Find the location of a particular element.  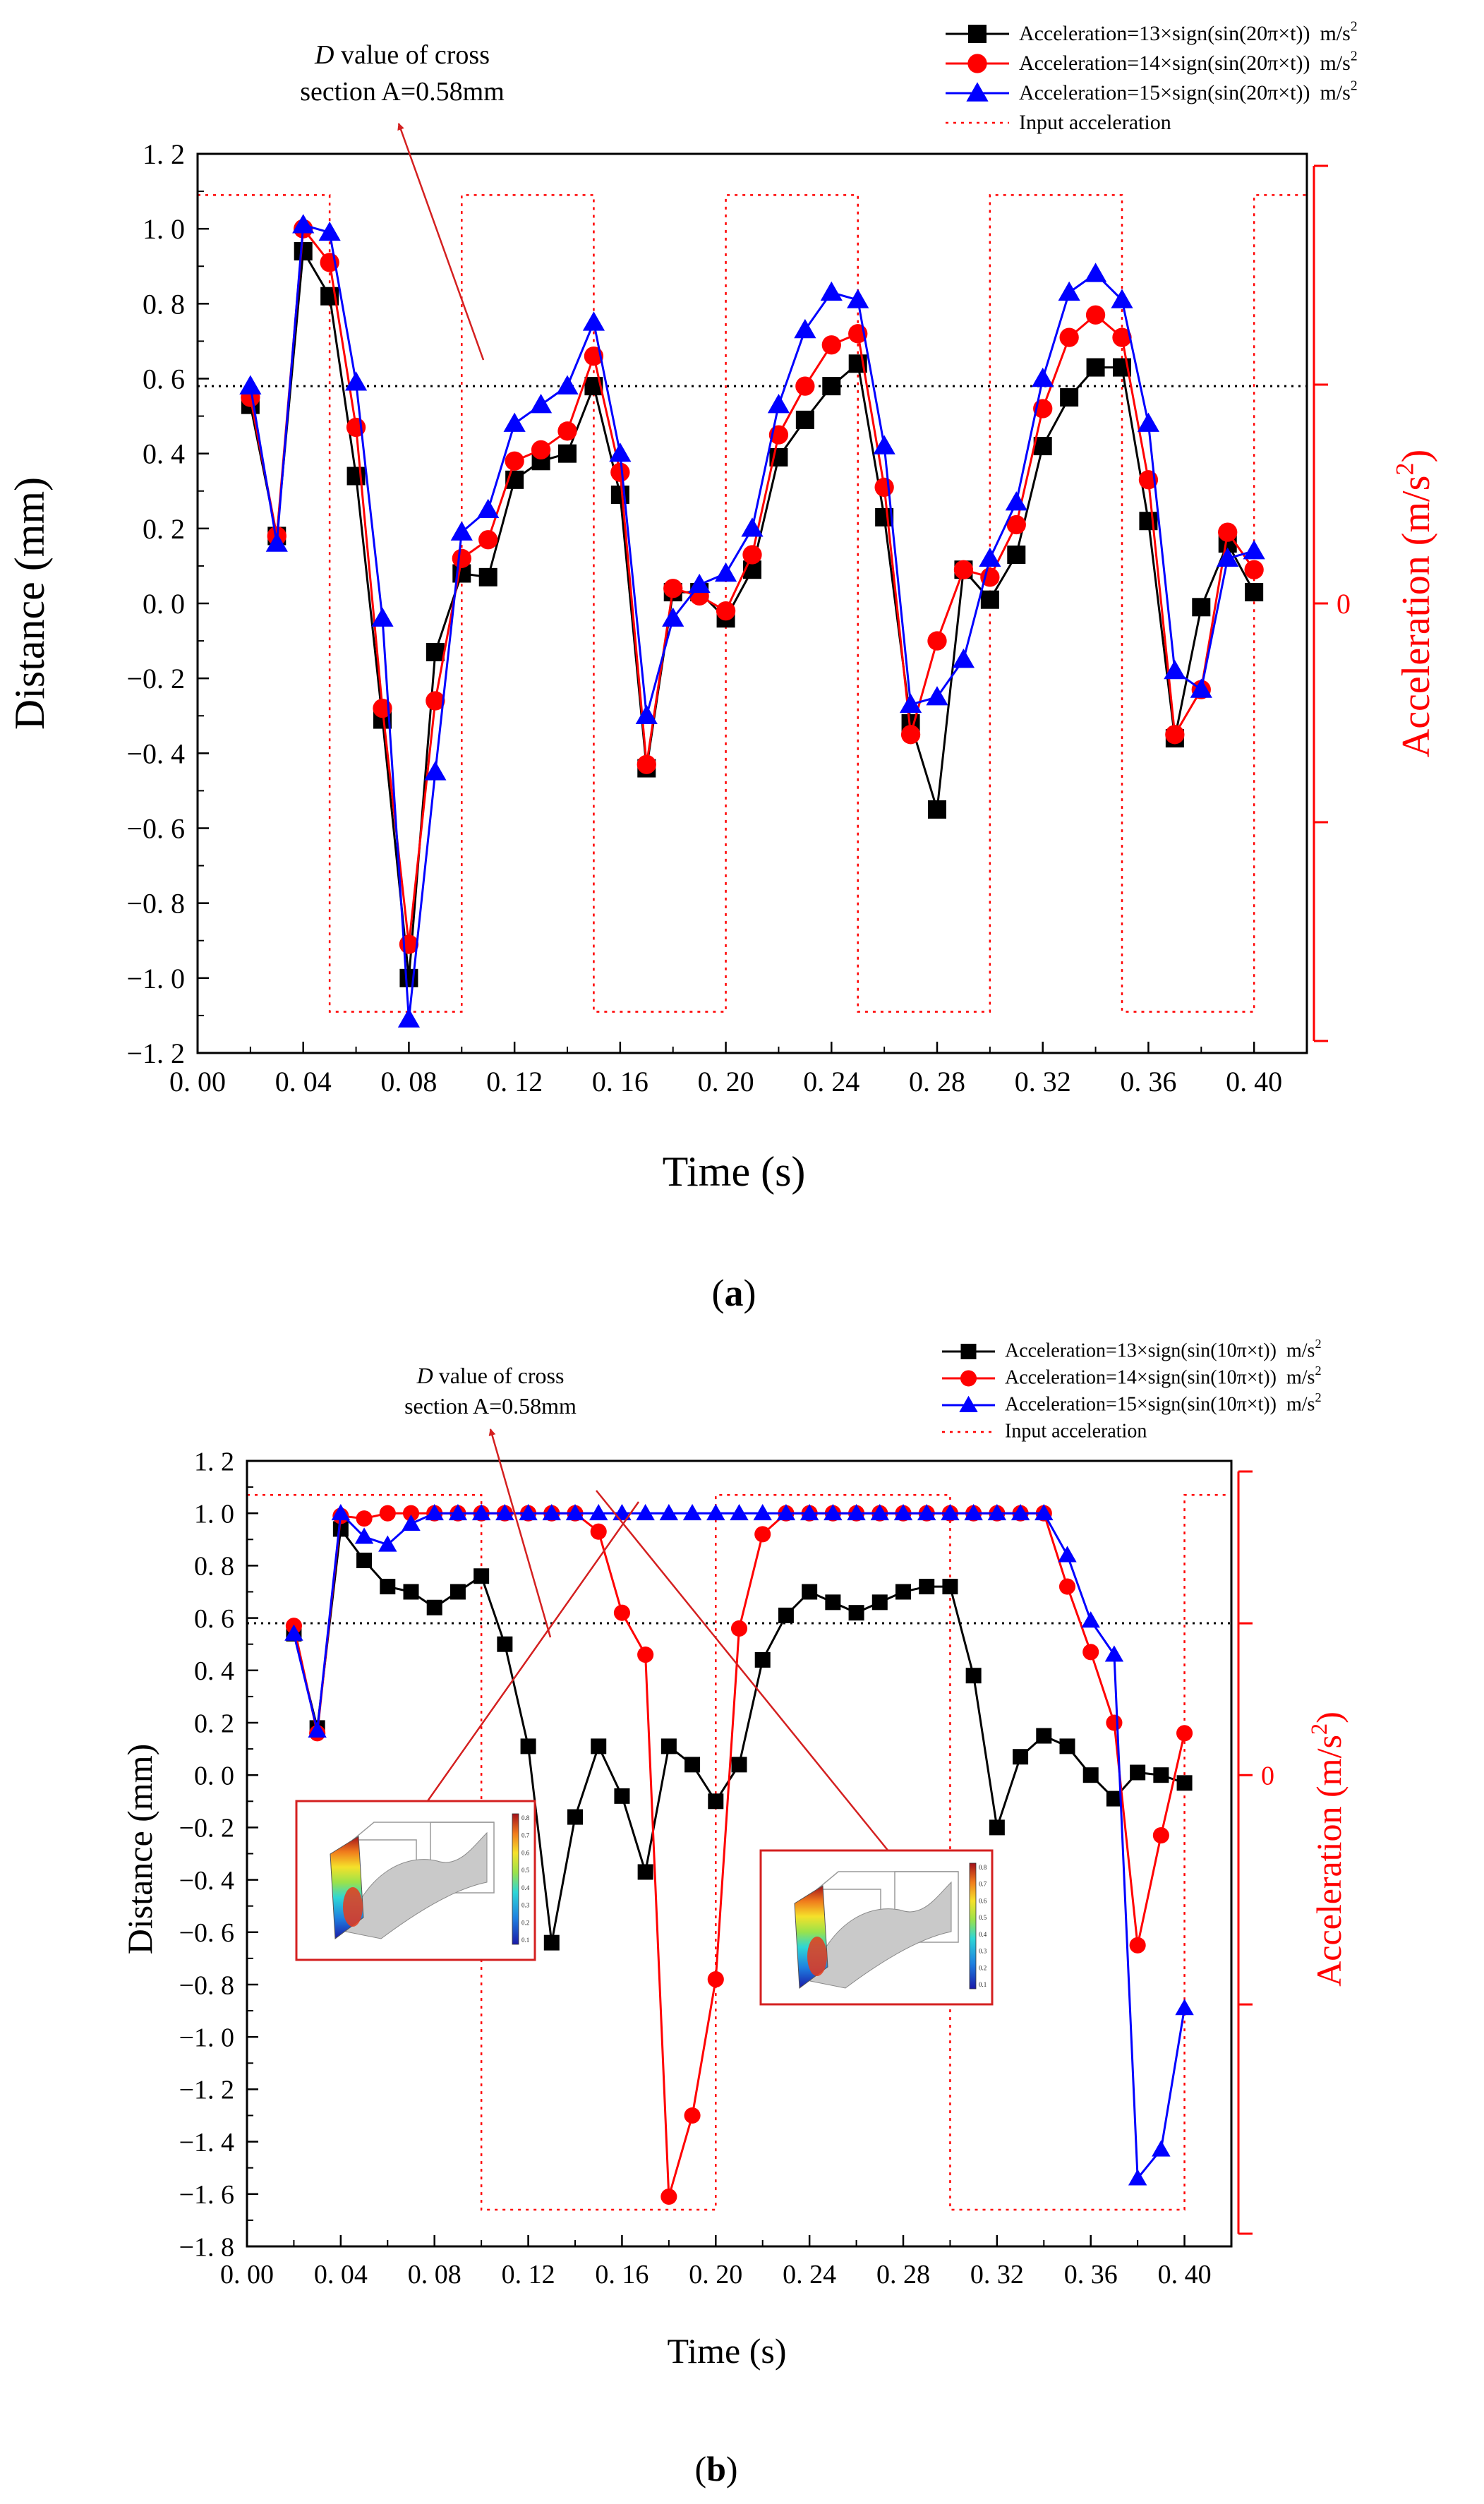

y2-axis-label: Acceleration (m/s2) is located at coordinates (1414, 603).